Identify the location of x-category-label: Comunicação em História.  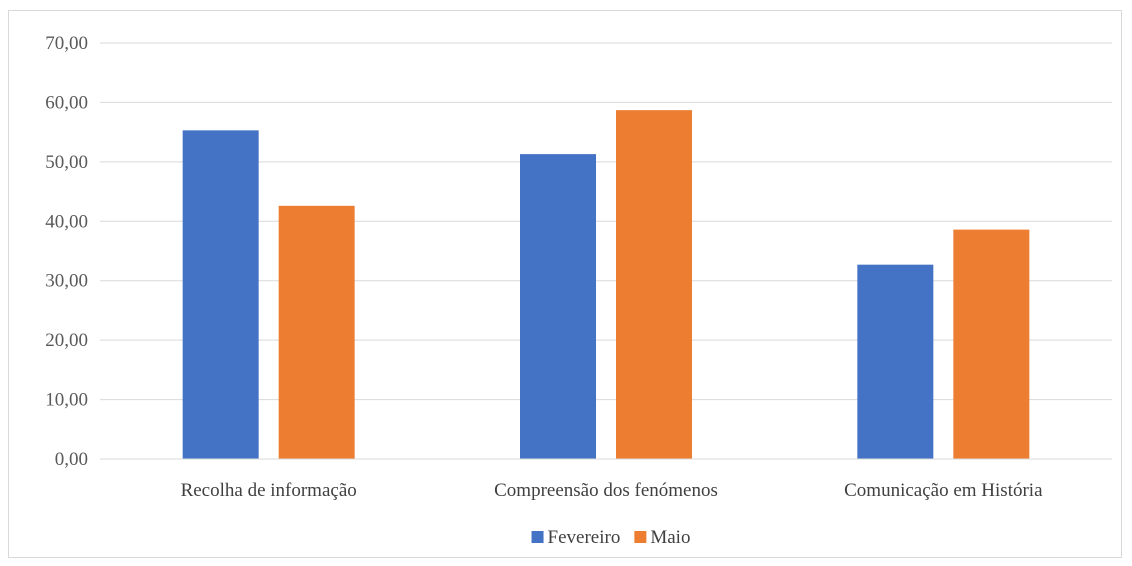
(943, 490).